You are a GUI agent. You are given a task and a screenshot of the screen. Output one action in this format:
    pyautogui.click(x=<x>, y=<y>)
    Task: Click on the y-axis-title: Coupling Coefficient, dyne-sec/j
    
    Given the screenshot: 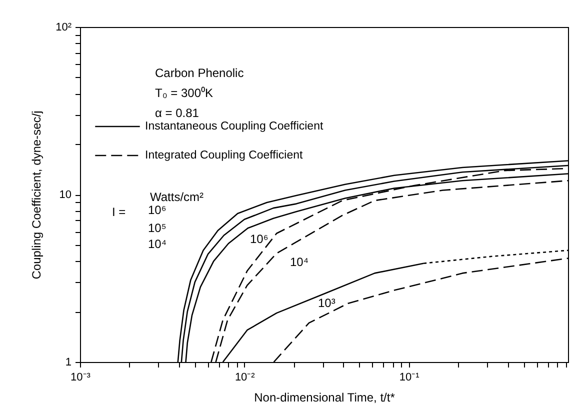 What is the action you would take?
    pyautogui.click(x=37, y=195)
    